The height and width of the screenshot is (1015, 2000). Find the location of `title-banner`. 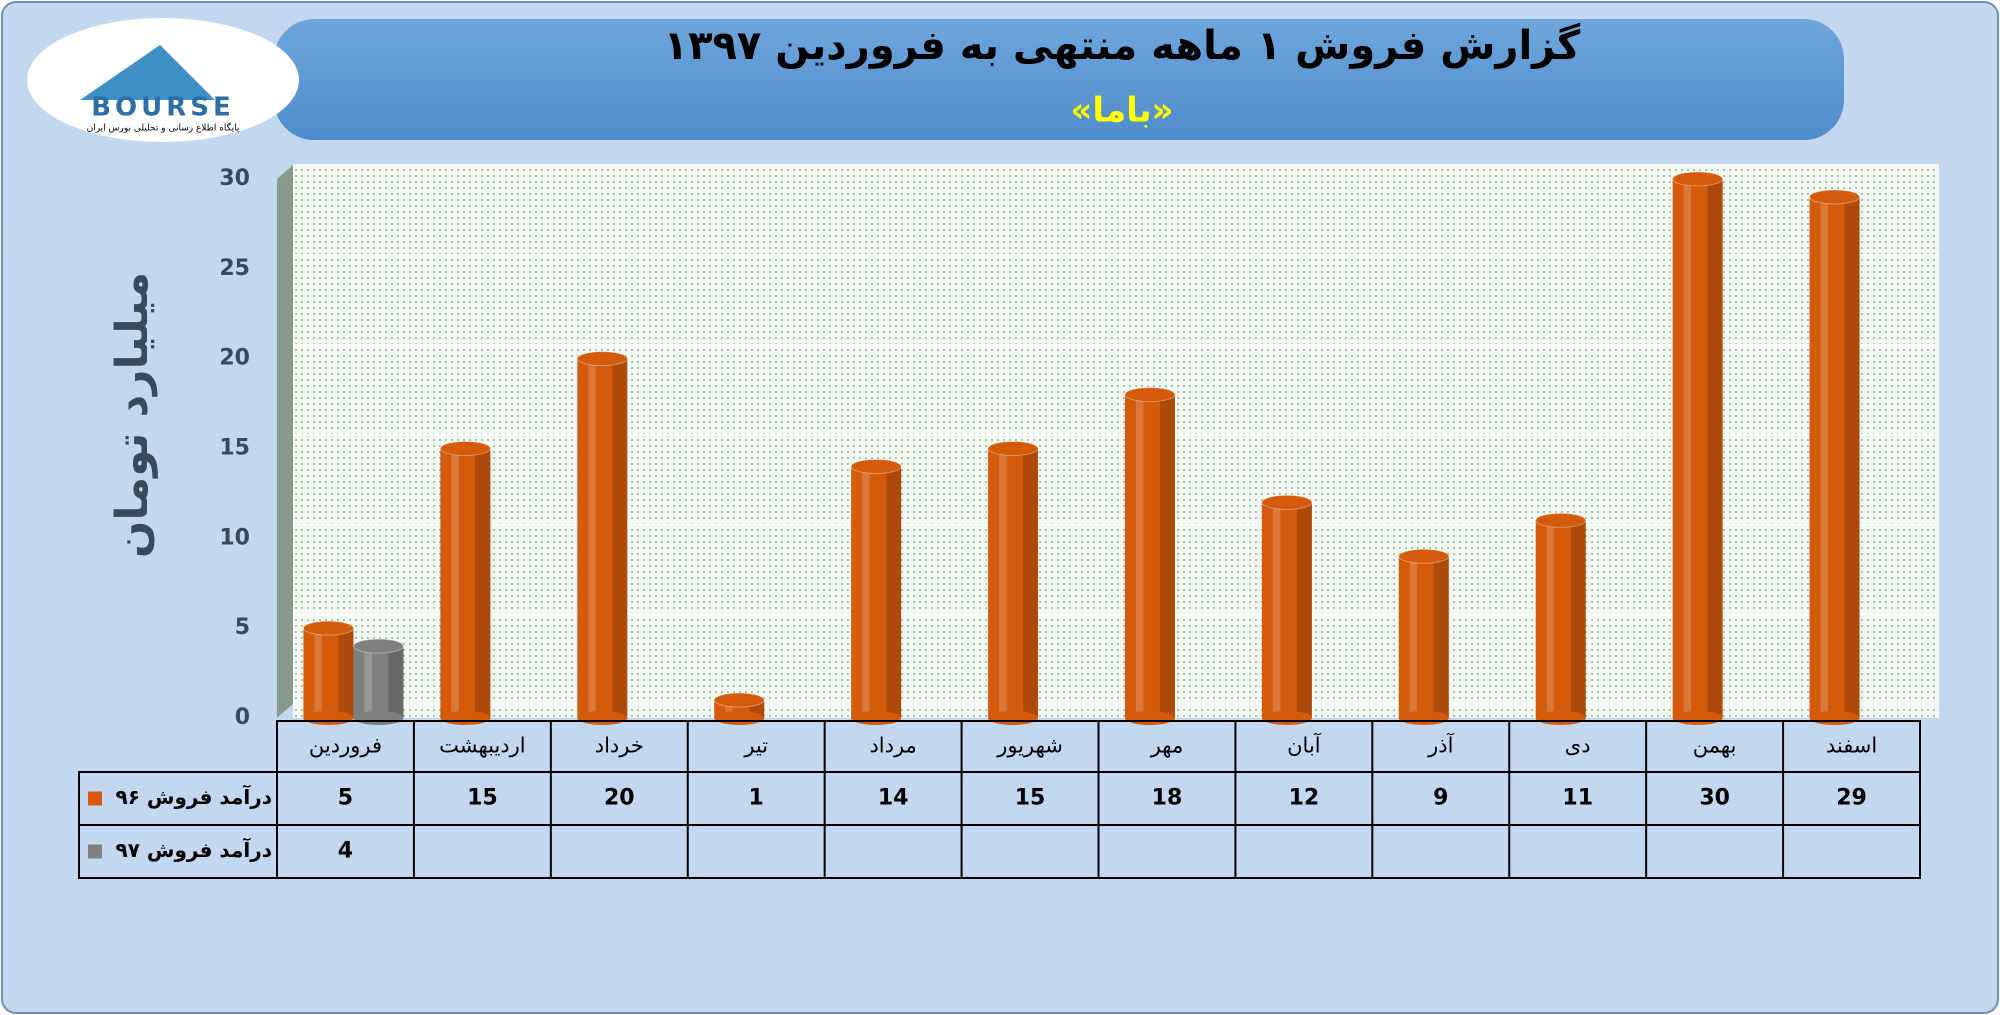

title-banner is located at coordinates (1059, 79).